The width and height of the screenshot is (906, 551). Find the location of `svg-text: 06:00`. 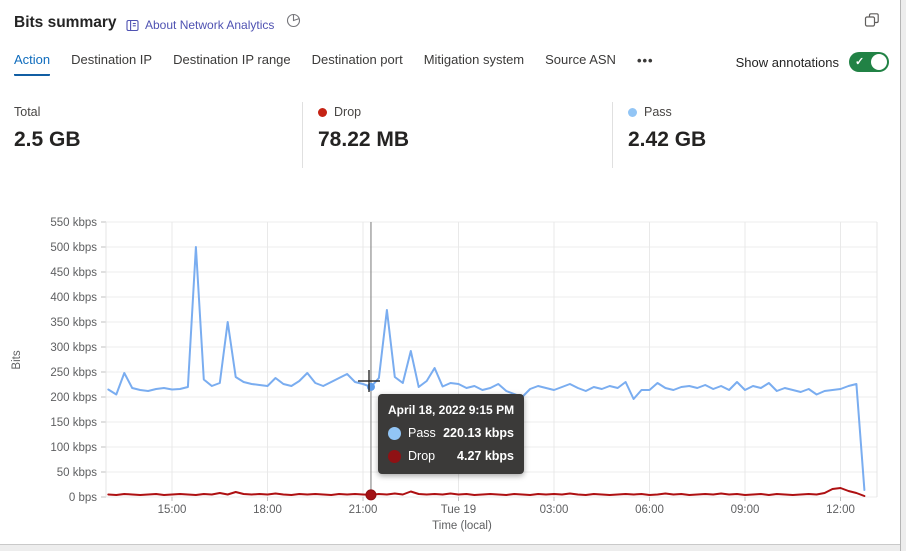

svg-text: 06:00 is located at coordinates (649, 510).